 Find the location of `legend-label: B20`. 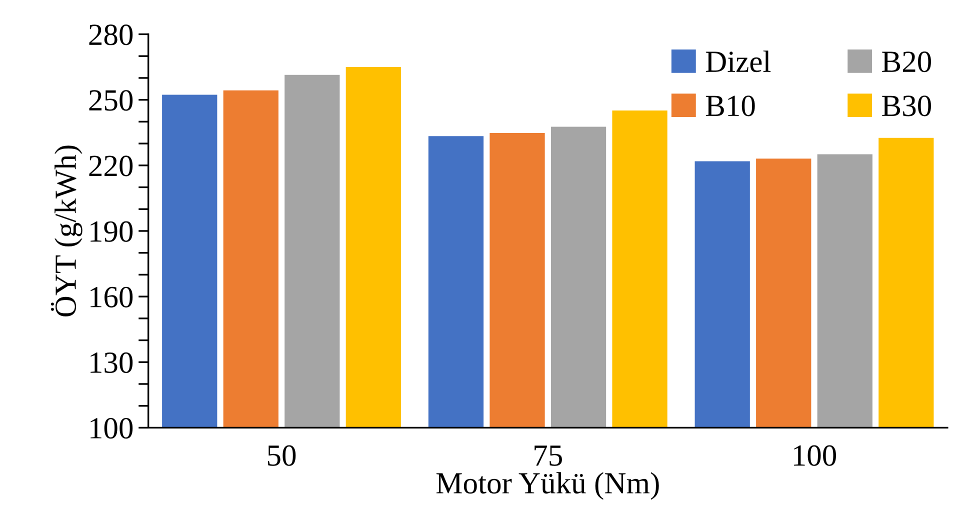

legend-label: B20 is located at coordinates (906, 62).